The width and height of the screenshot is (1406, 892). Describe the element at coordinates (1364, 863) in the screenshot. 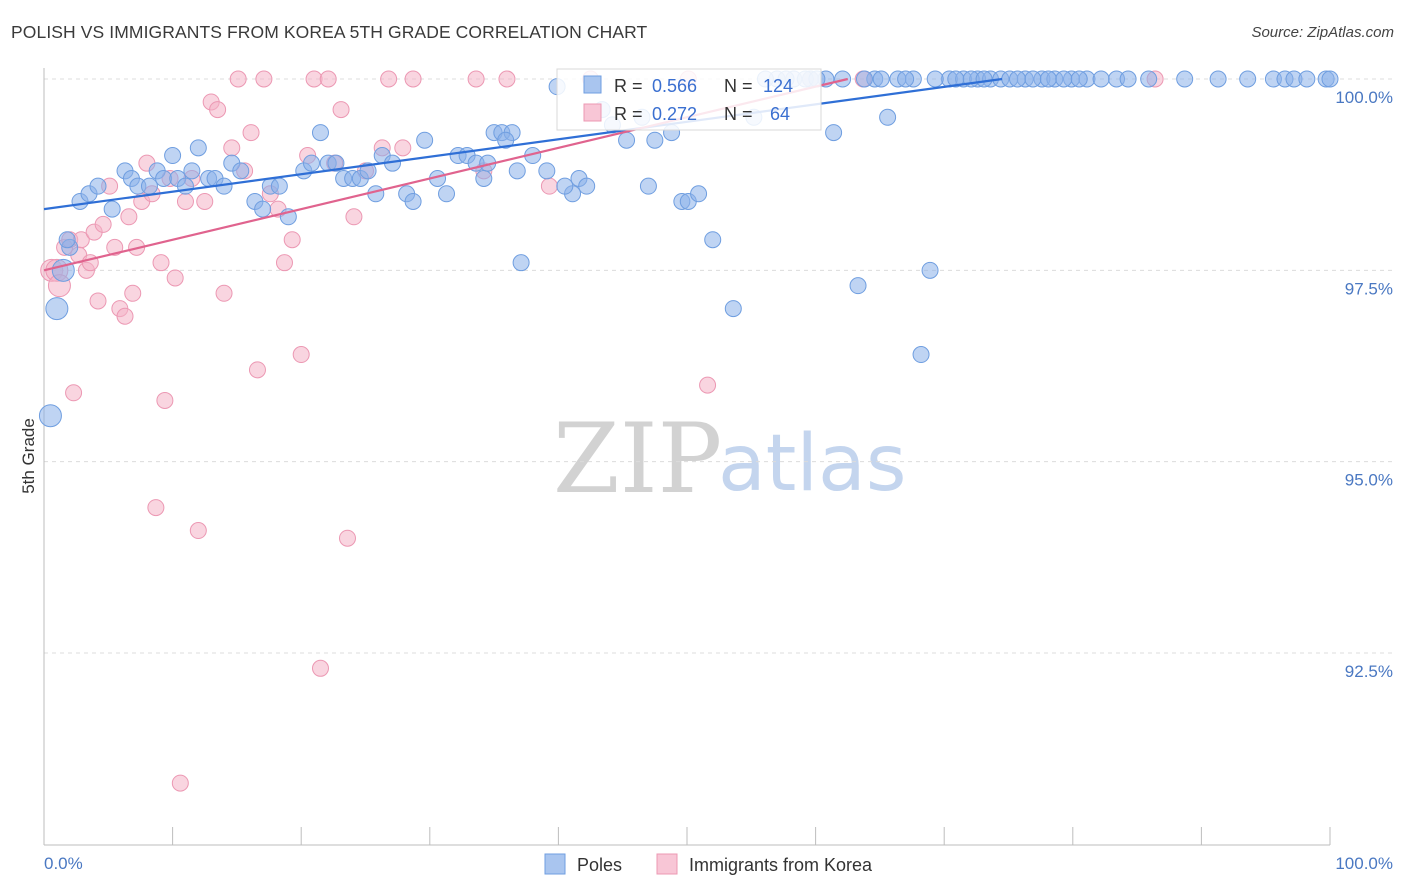

I see `x-tick-label-max: 100.0%` at that location.